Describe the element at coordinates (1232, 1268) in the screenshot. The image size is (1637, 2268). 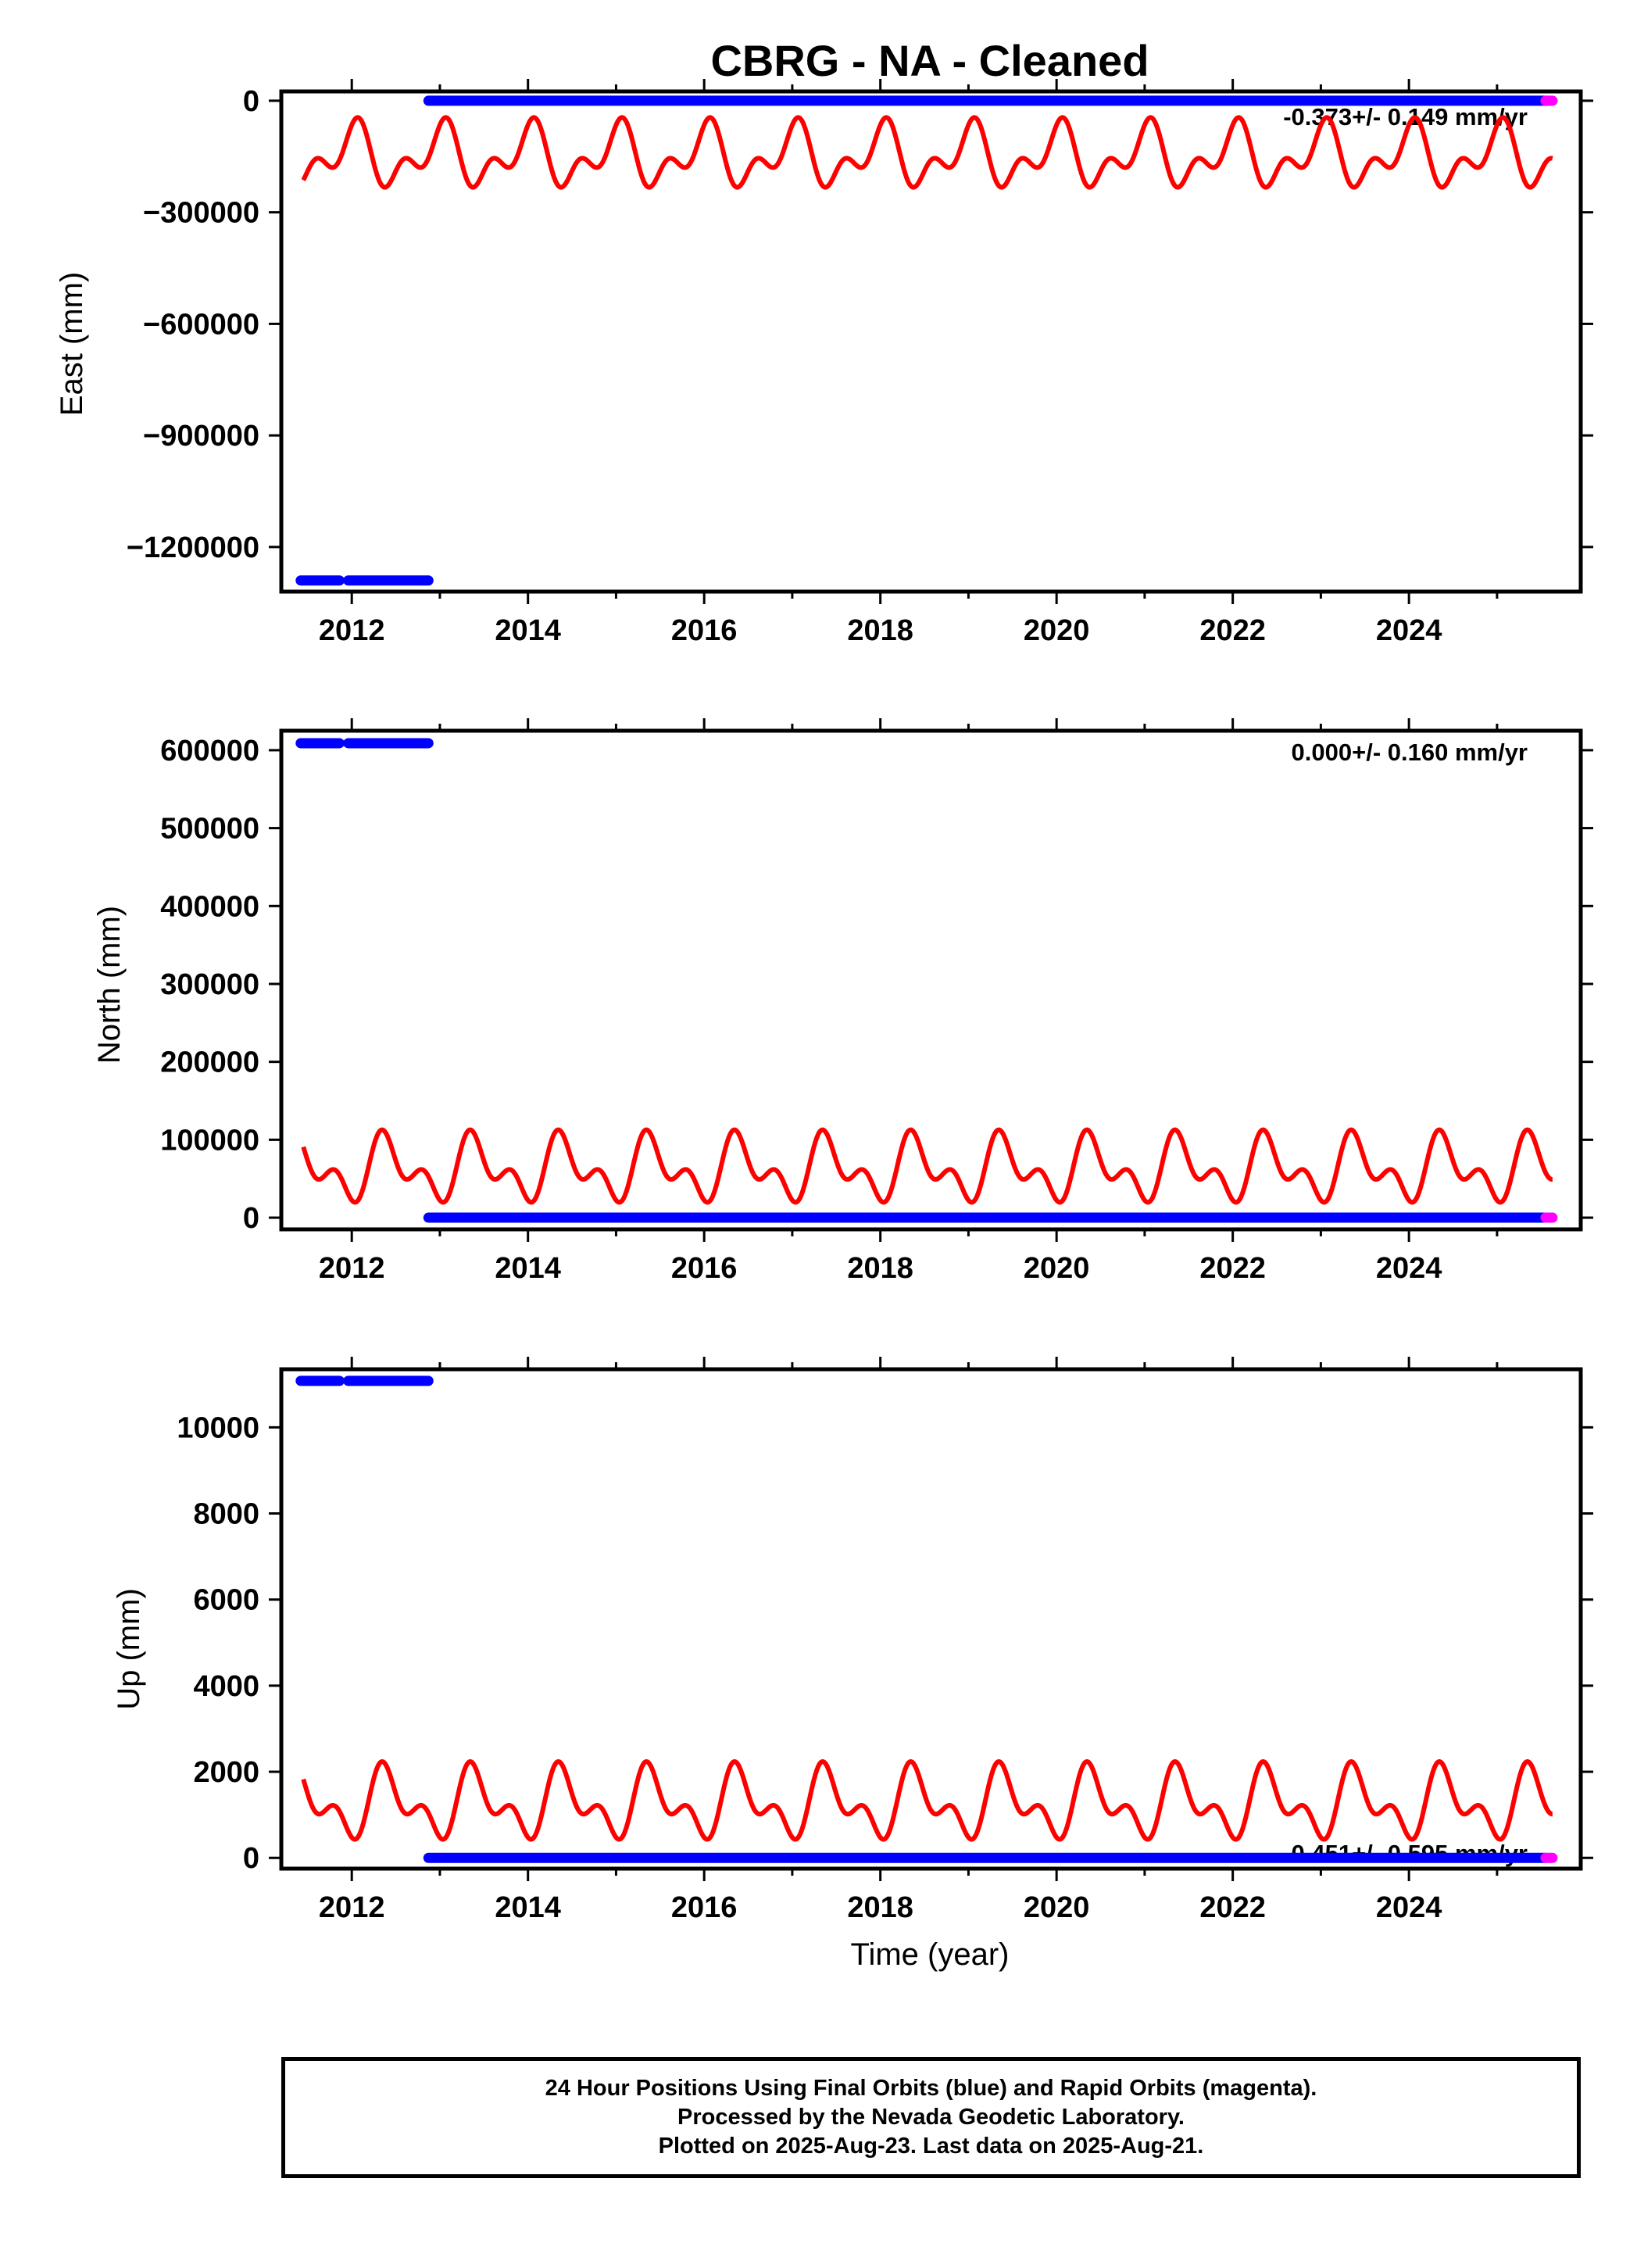
I see `north-x-tick-label: 2022` at that location.